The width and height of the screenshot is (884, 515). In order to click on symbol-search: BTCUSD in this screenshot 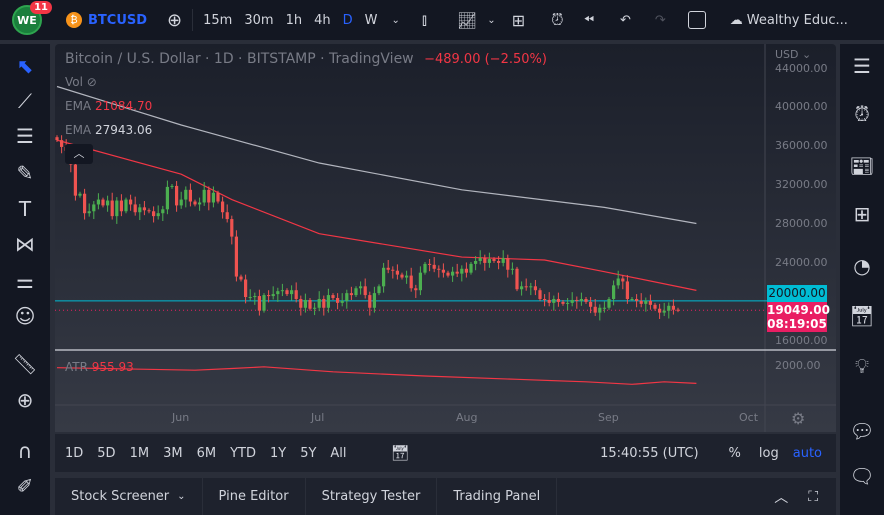, I will do `click(118, 20)`.